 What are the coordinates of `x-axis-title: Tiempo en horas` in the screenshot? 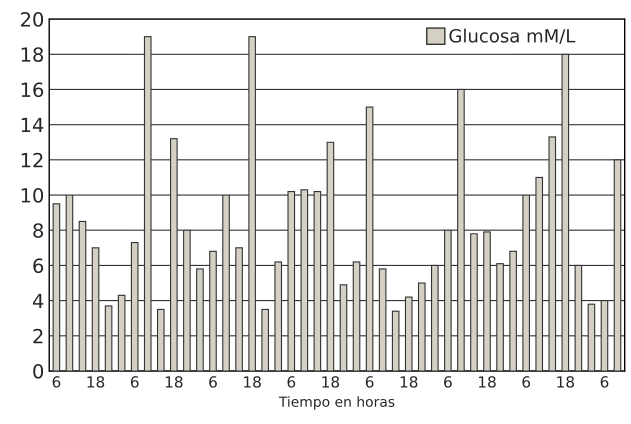 It's located at (336, 403).